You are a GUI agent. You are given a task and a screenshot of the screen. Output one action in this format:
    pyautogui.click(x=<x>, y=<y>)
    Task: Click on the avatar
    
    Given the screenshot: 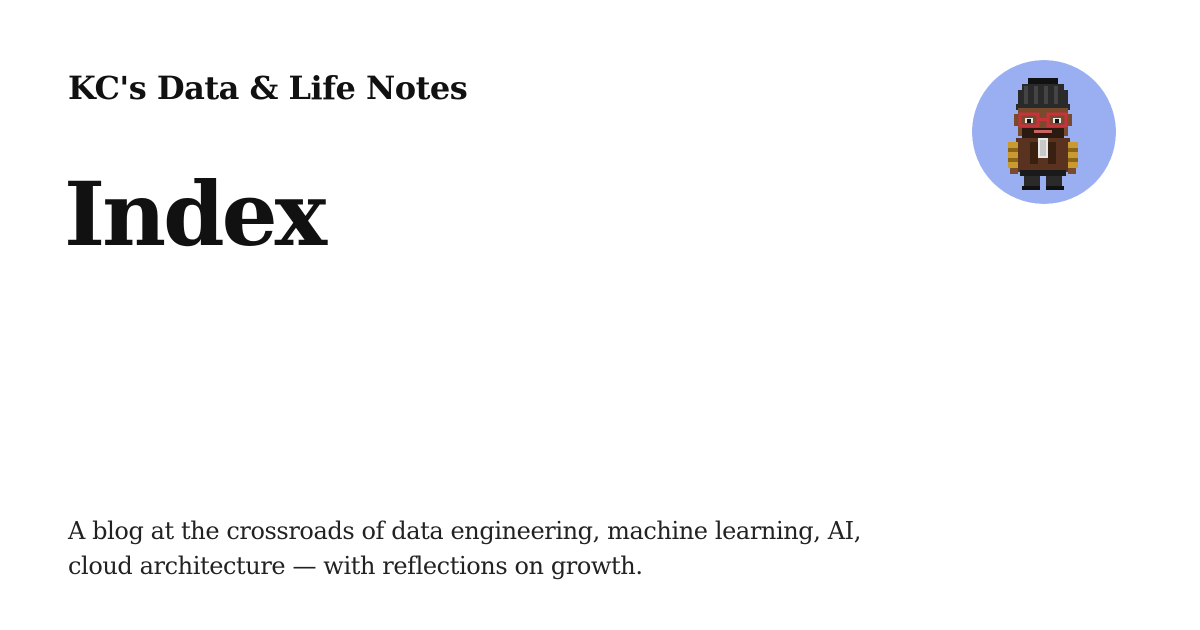 What is the action you would take?
    pyautogui.click(x=1044, y=132)
    